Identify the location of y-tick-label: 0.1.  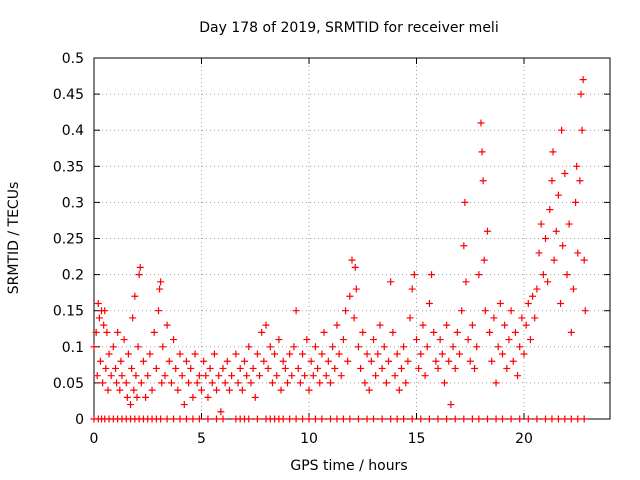
(73, 348).